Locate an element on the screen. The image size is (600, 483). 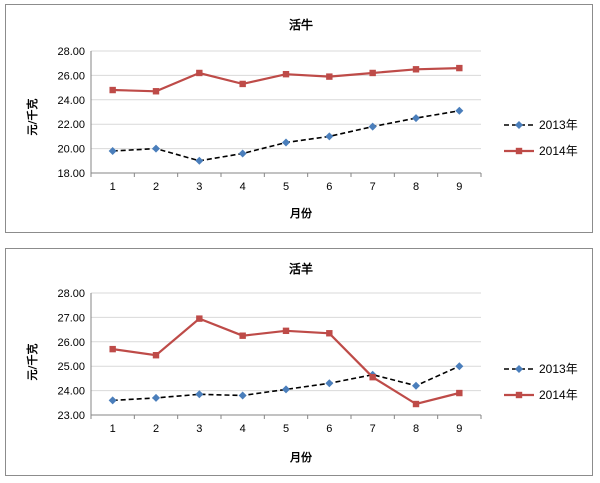
chart-title: 活羊 is located at coordinates (301, 268).